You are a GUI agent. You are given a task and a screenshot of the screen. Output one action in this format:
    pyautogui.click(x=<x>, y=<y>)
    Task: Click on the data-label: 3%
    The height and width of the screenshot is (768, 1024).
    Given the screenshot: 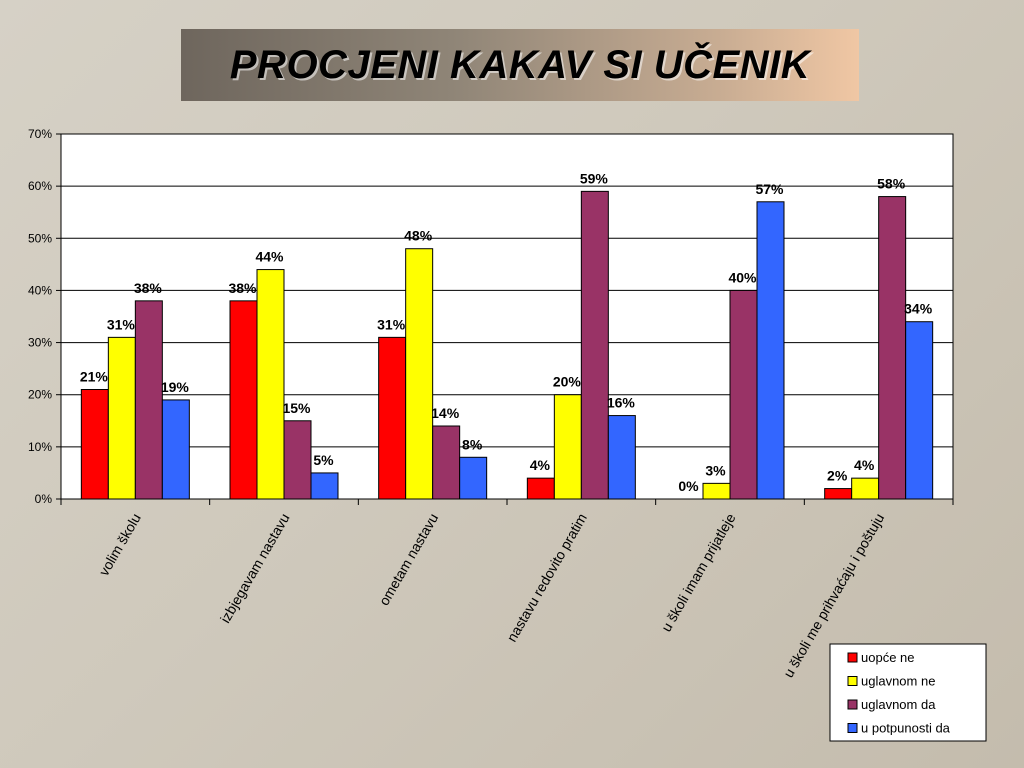 What is the action you would take?
    pyautogui.click(x=715, y=470)
    